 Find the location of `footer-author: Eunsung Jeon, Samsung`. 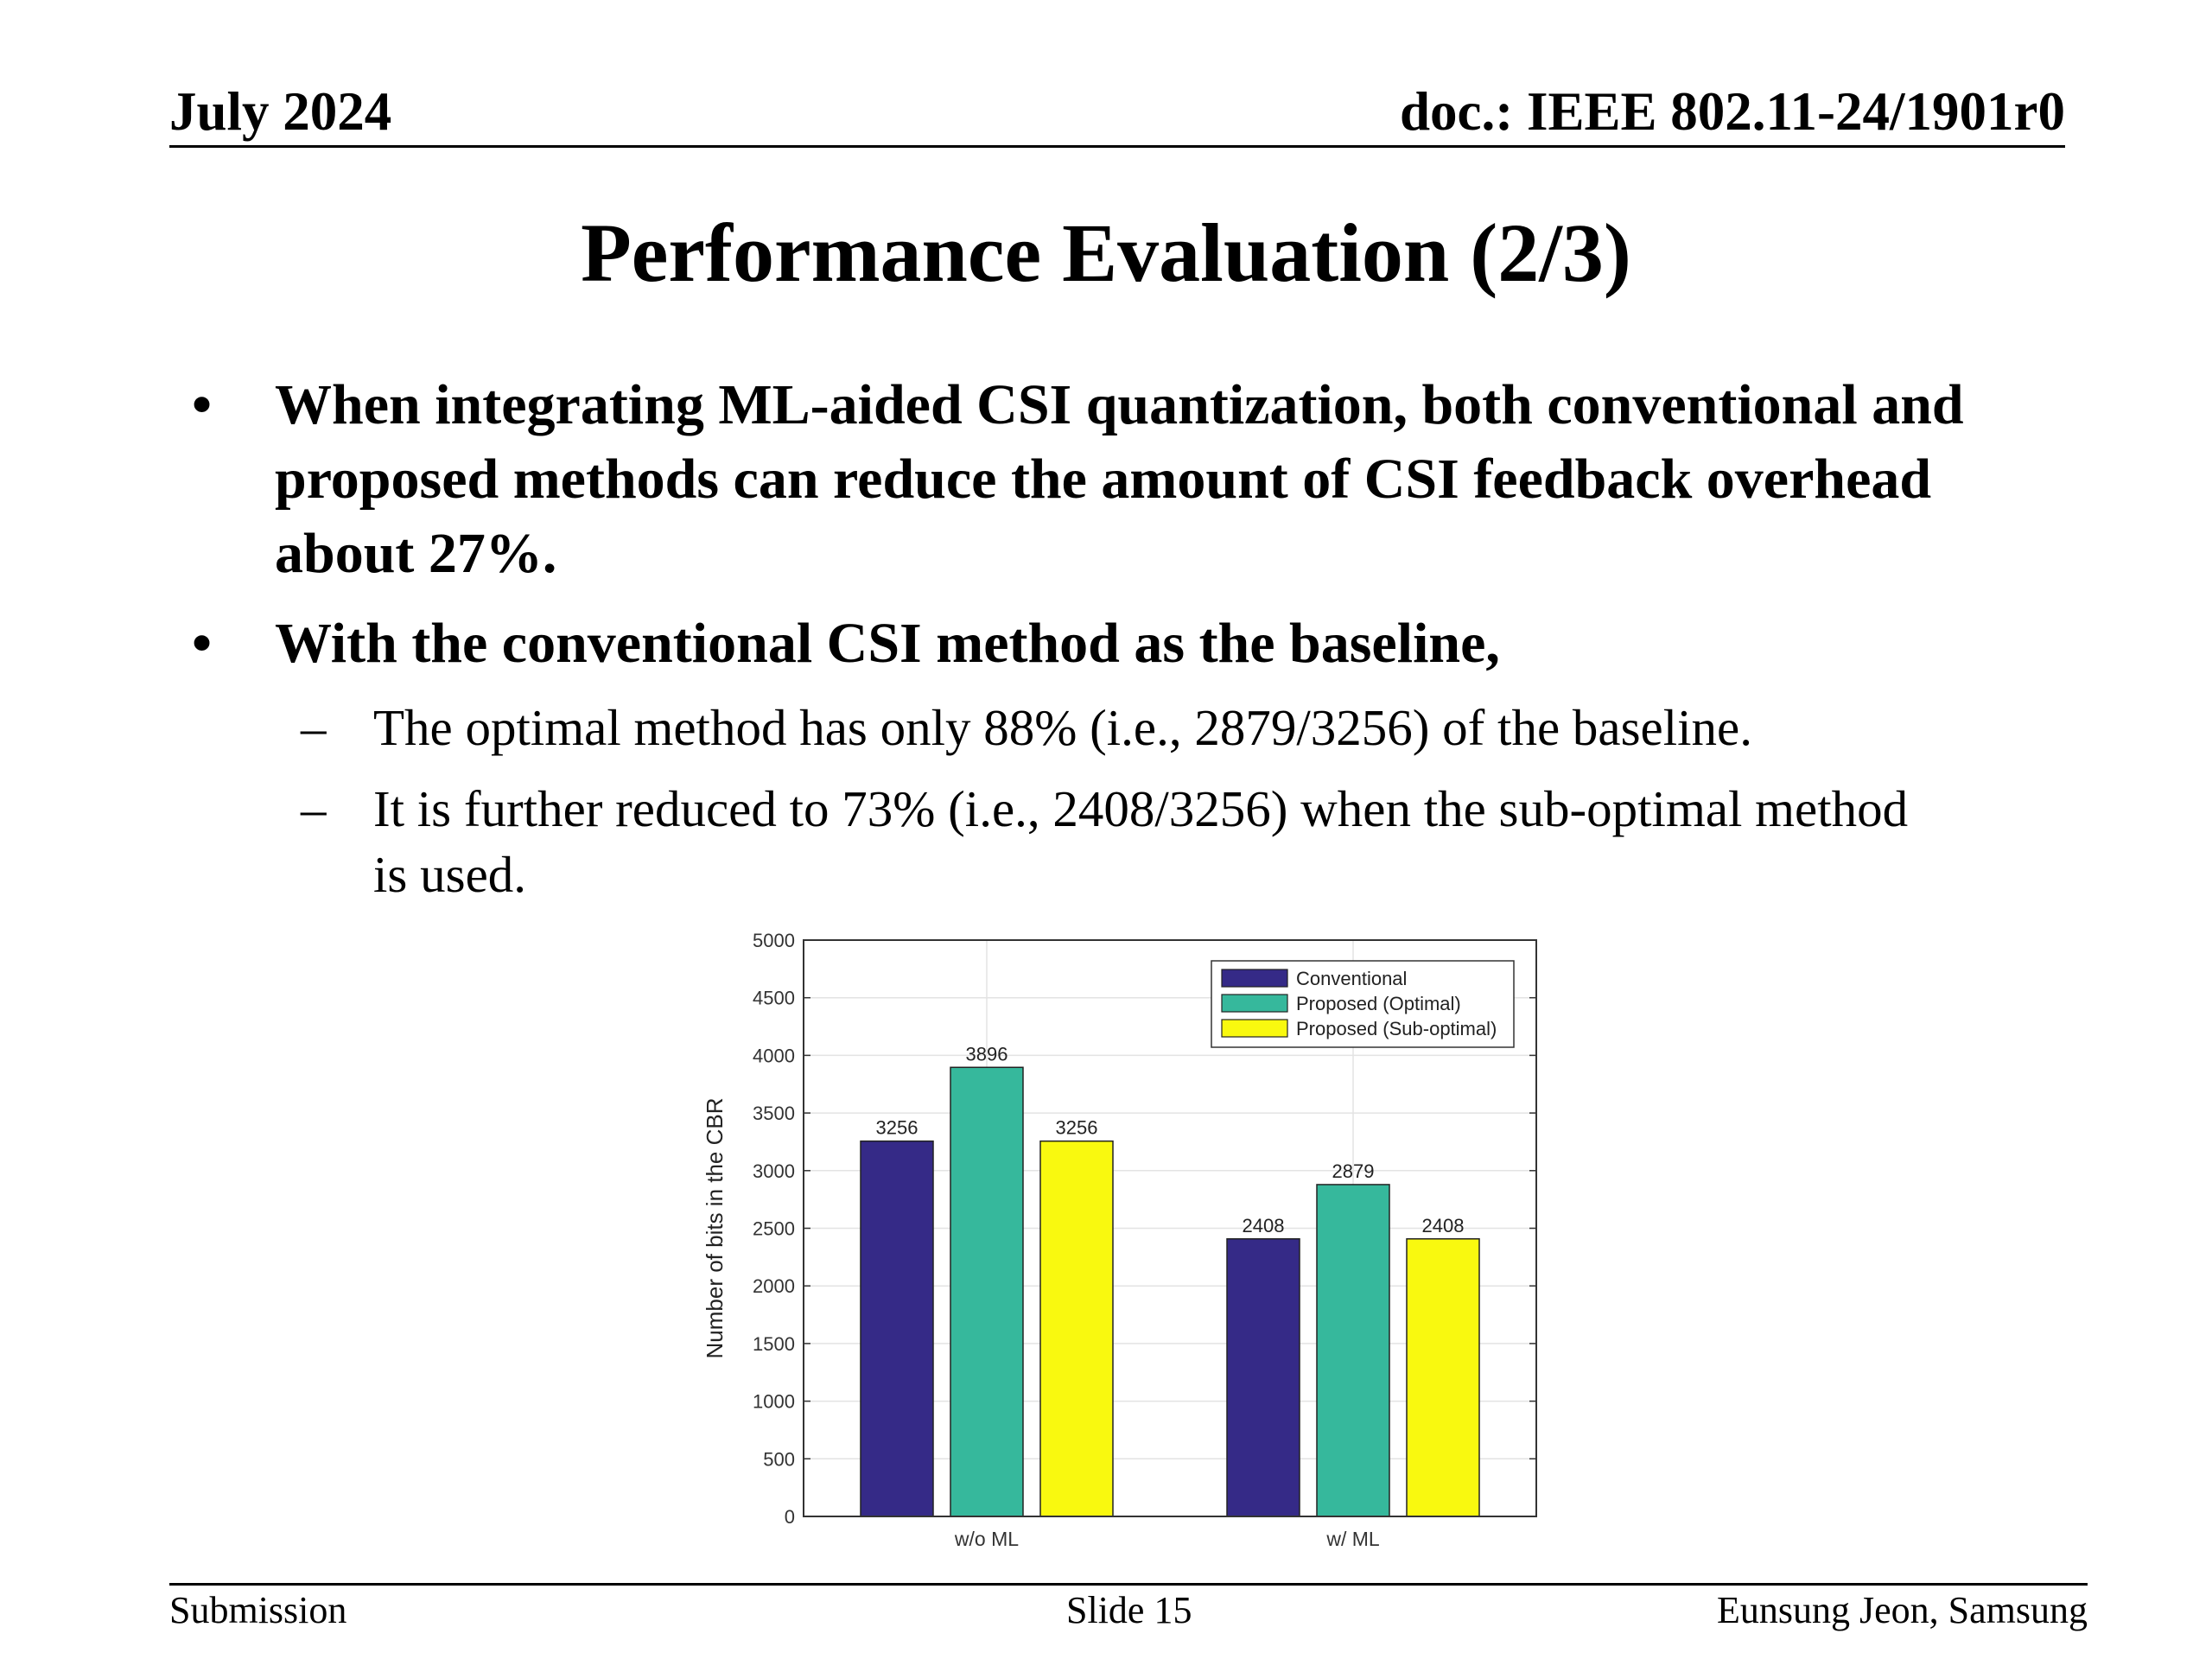

footer-author: Eunsung Jeon, Samsung is located at coordinates (1902, 1610).